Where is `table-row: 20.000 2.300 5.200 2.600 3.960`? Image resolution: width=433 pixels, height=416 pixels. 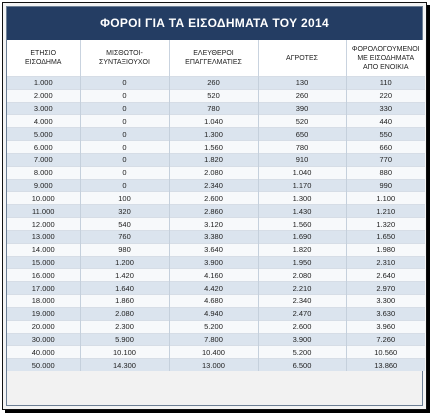 table-row: 20.000 2.300 5.200 2.600 3.960 is located at coordinates (216, 326).